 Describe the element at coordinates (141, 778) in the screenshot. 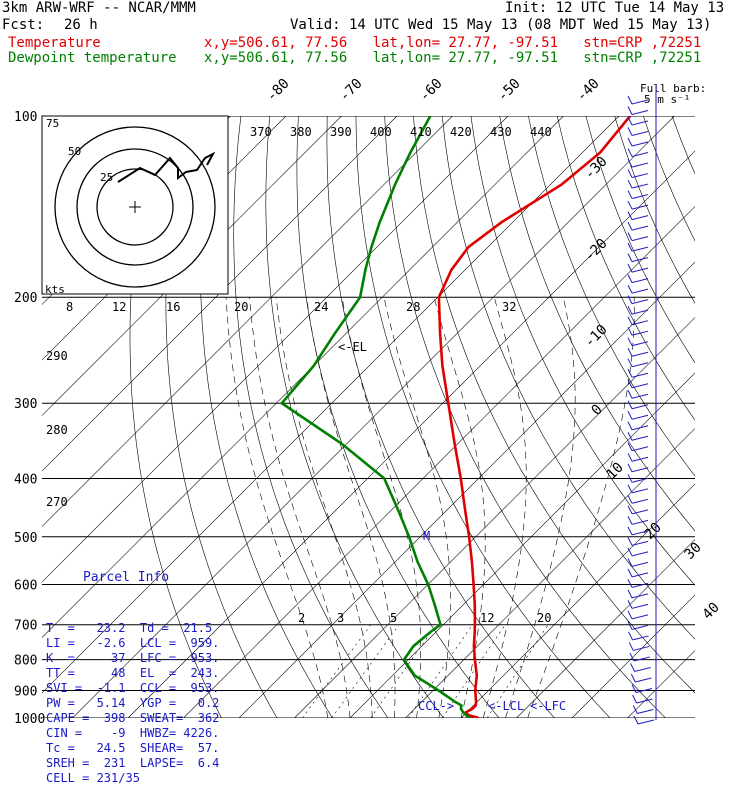

I see `parcel-info-row: CELL = 231/35` at that location.